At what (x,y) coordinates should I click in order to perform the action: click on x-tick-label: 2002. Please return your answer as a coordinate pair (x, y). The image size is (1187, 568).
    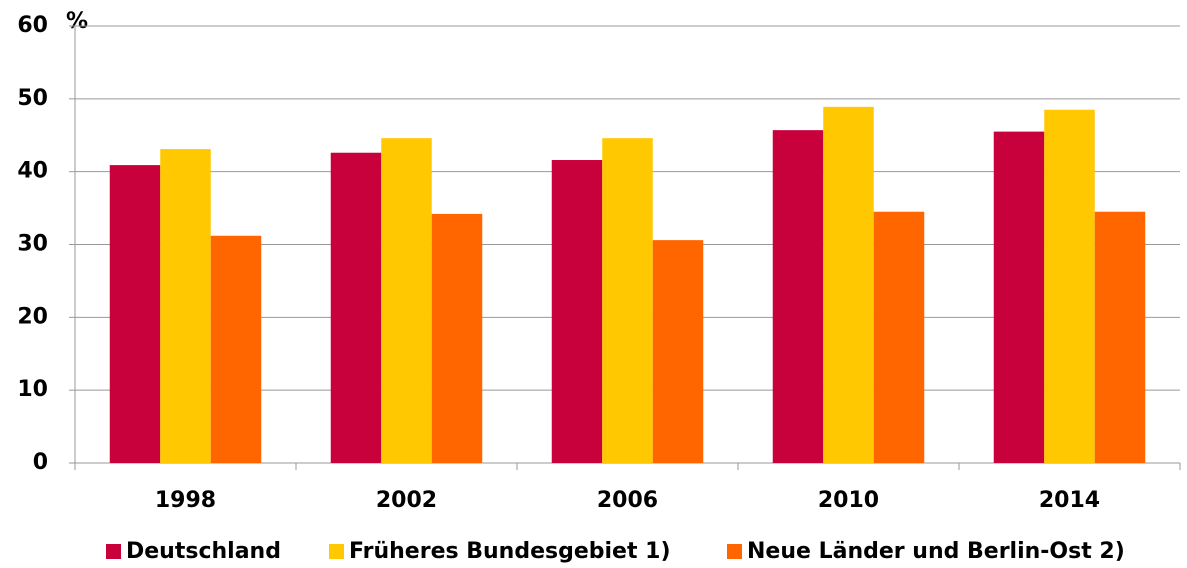
    Looking at the image, I should click on (406, 500).